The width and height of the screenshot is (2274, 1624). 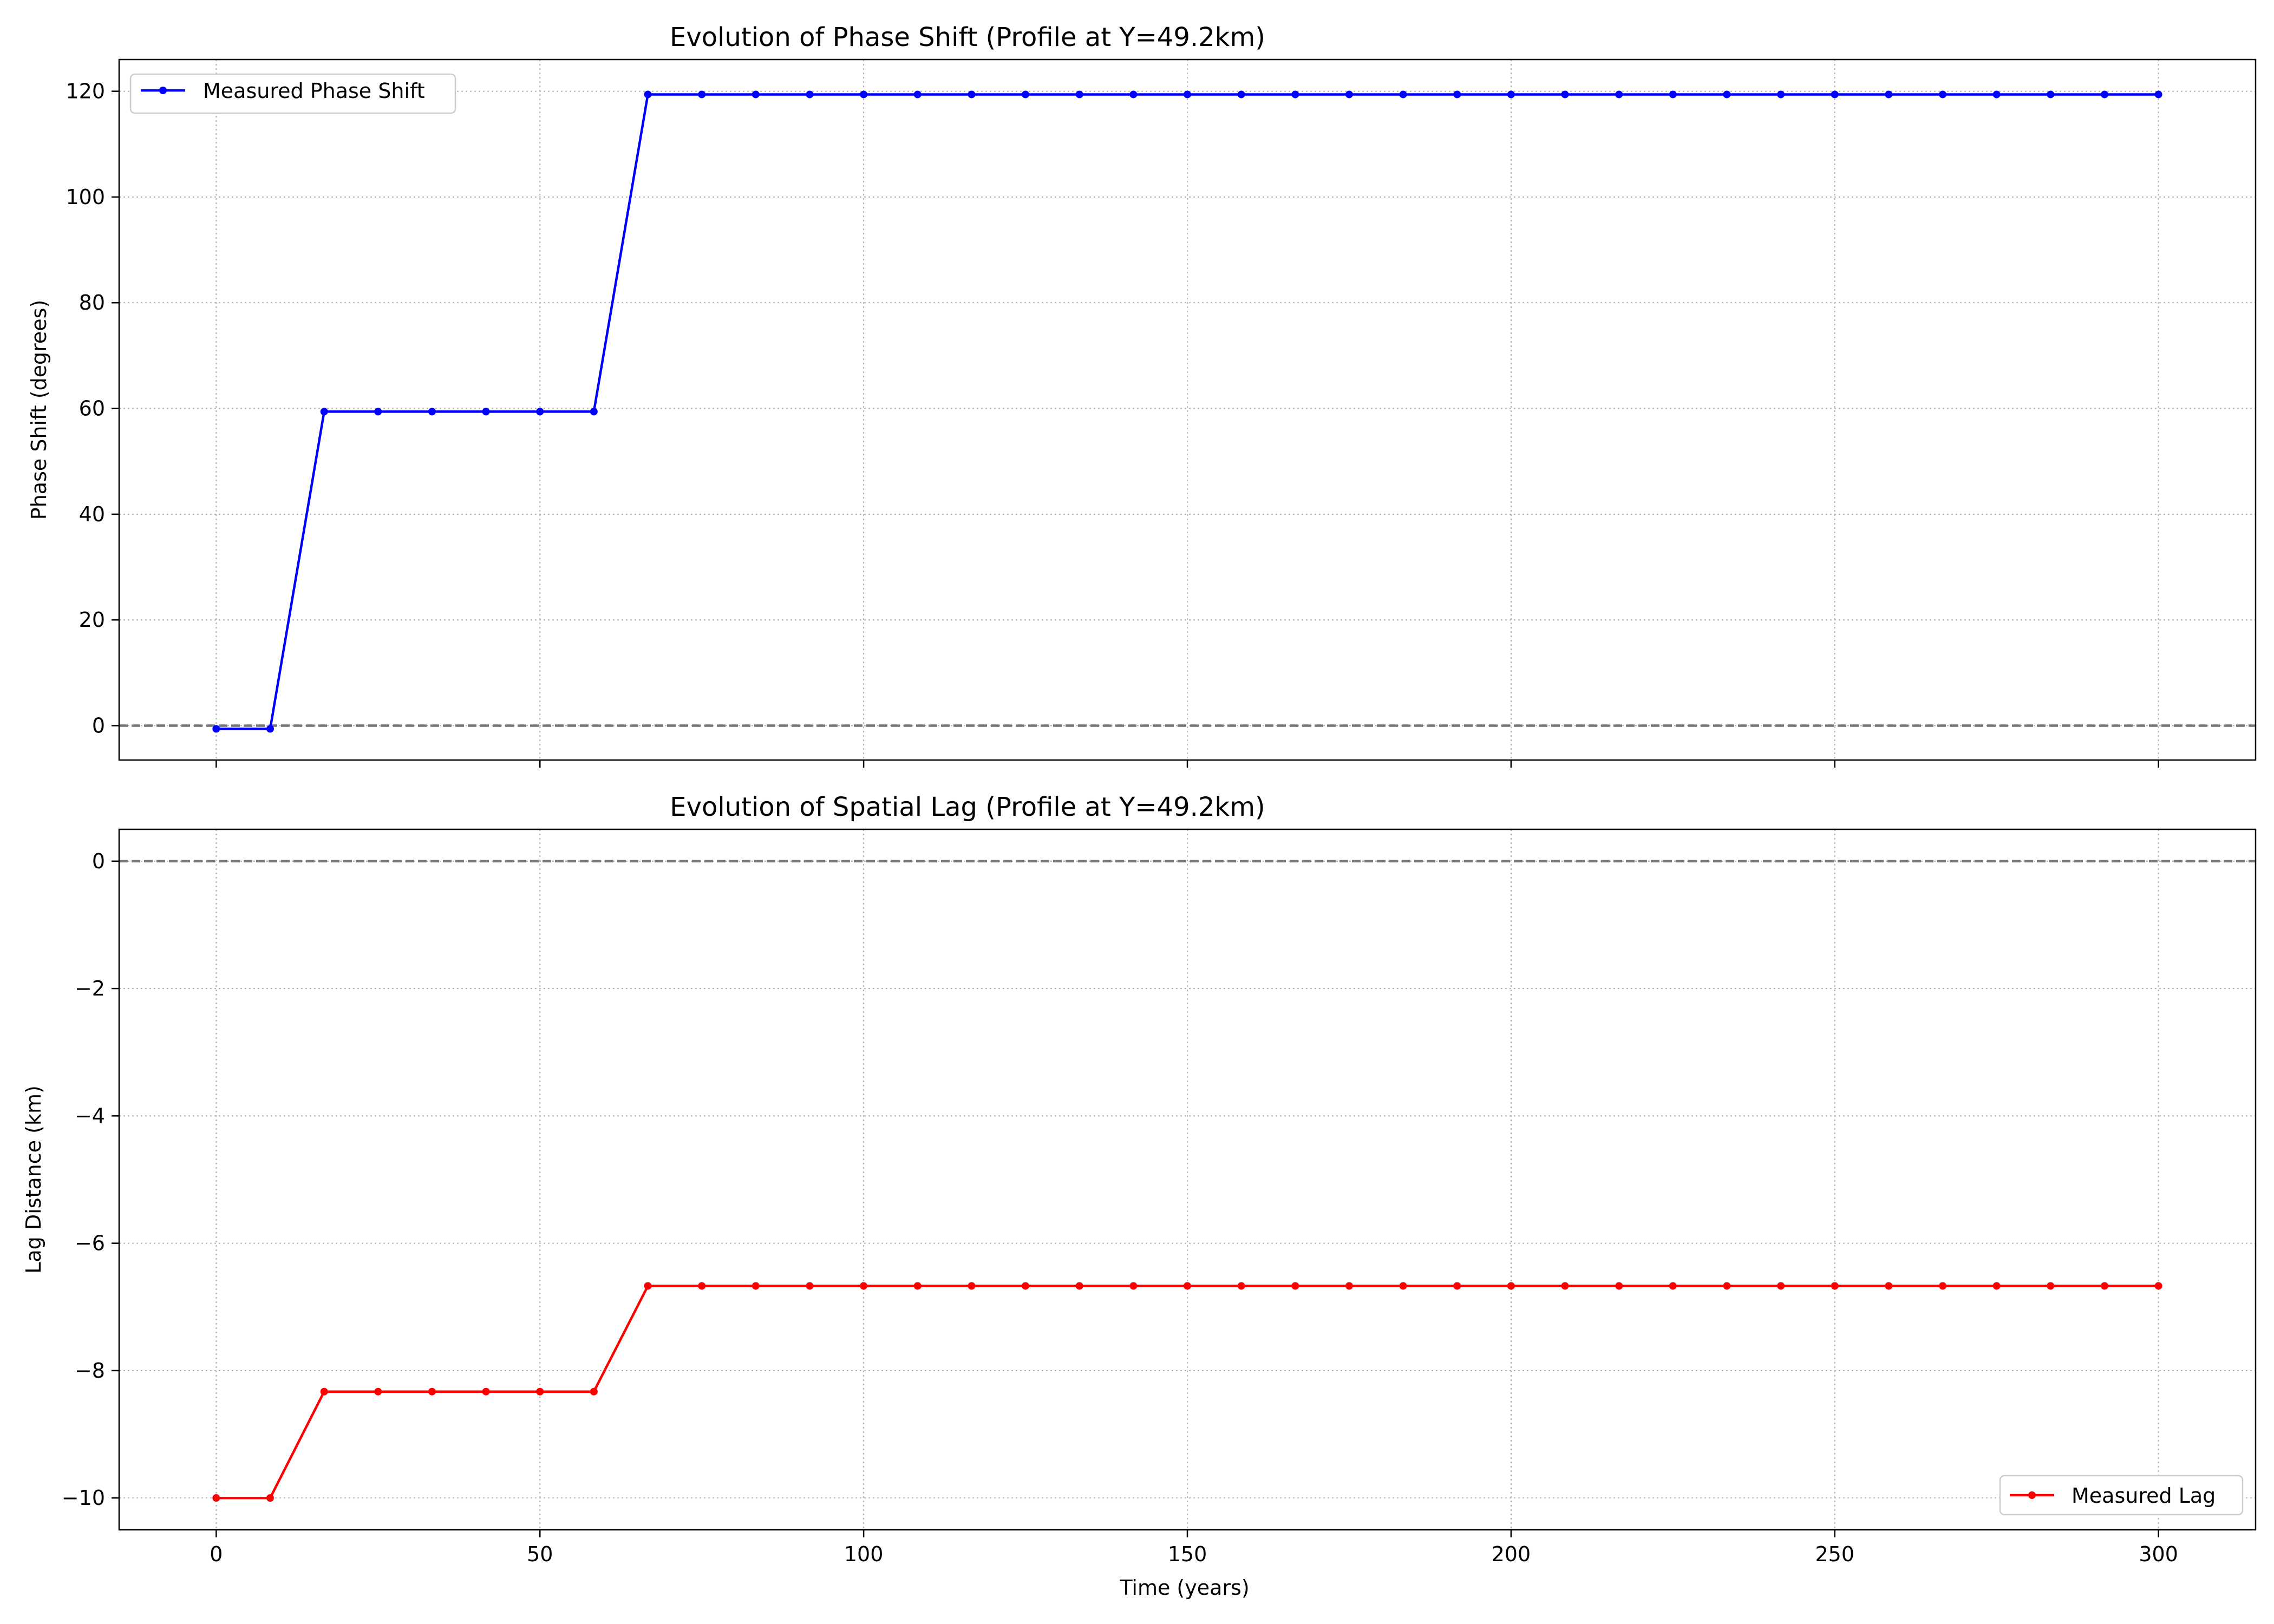 I want to click on spatial-lag-ytick-label: −10, so click(x=83, y=1498).